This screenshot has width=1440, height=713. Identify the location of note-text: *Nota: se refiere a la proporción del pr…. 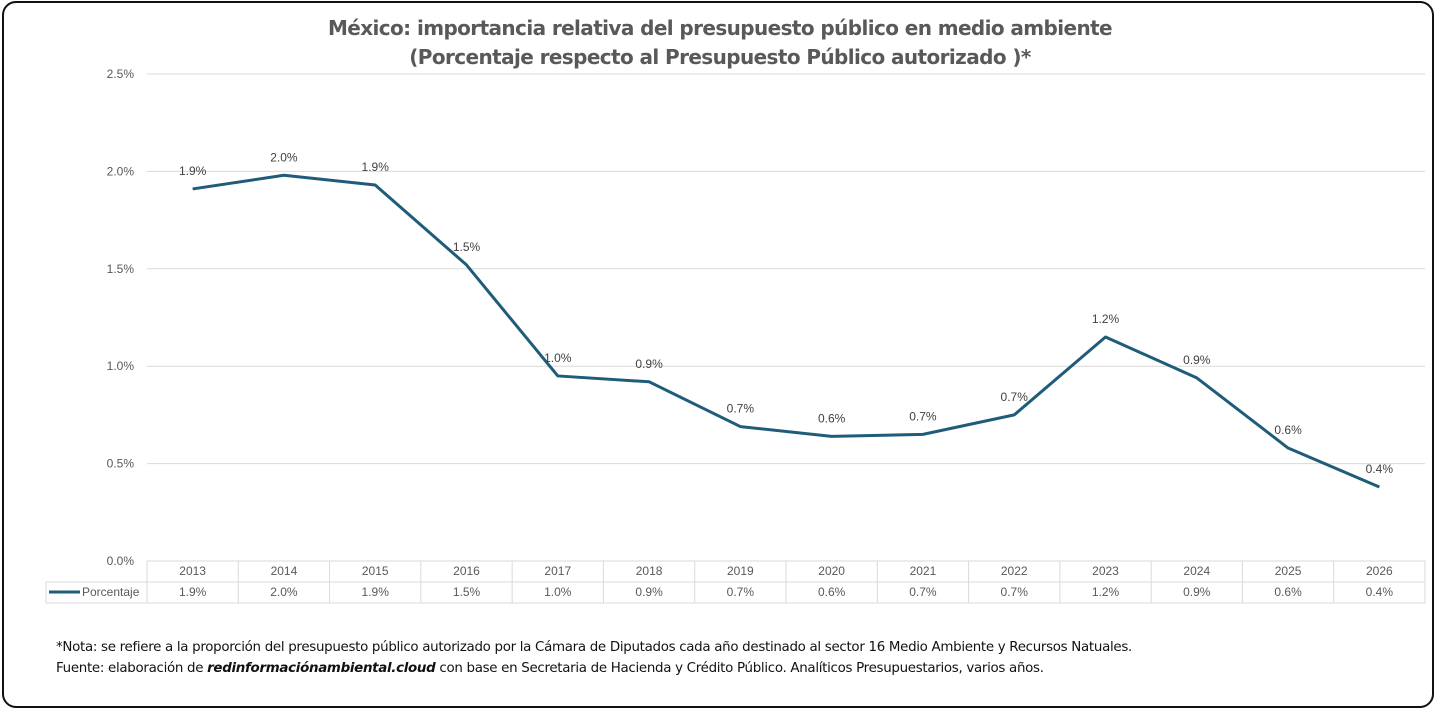
(594, 647).